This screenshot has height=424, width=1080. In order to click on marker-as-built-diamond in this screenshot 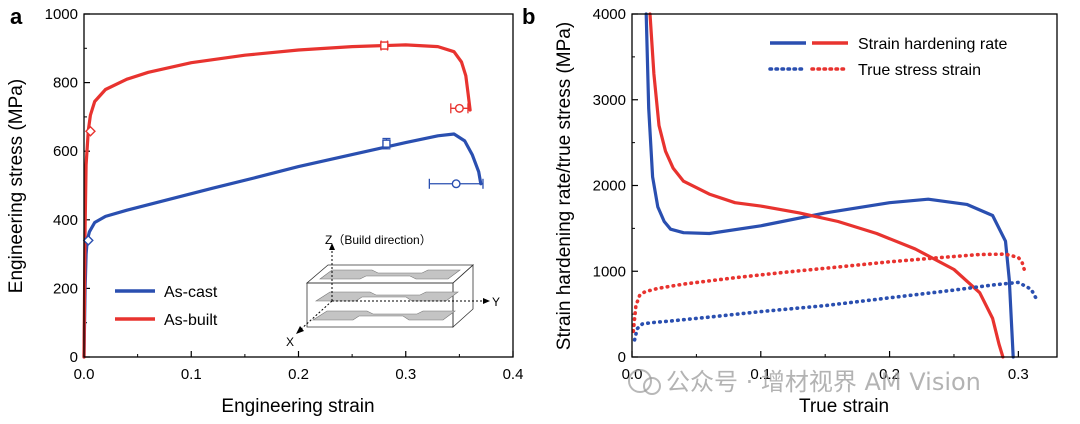, I will do `click(90, 131)`.